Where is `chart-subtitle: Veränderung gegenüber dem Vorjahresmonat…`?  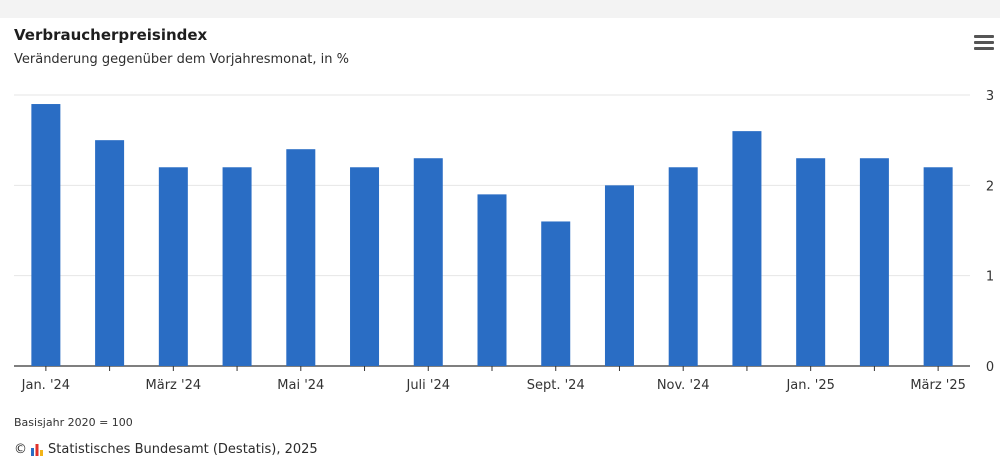 chart-subtitle: Veränderung gegenüber dem Vorjahresmonat… is located at coordinates (181, 59).